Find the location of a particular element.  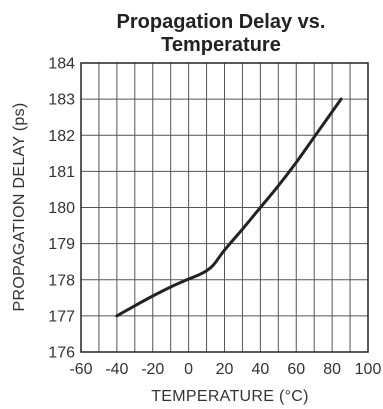

y-tick-labels: 176 177 178 179 180 181 182 183 184 is located at coordinates (61, 209).